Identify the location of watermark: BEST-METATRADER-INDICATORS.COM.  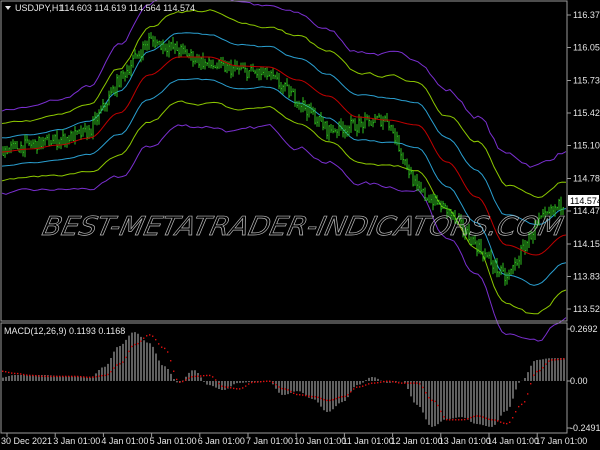
(303, 227).